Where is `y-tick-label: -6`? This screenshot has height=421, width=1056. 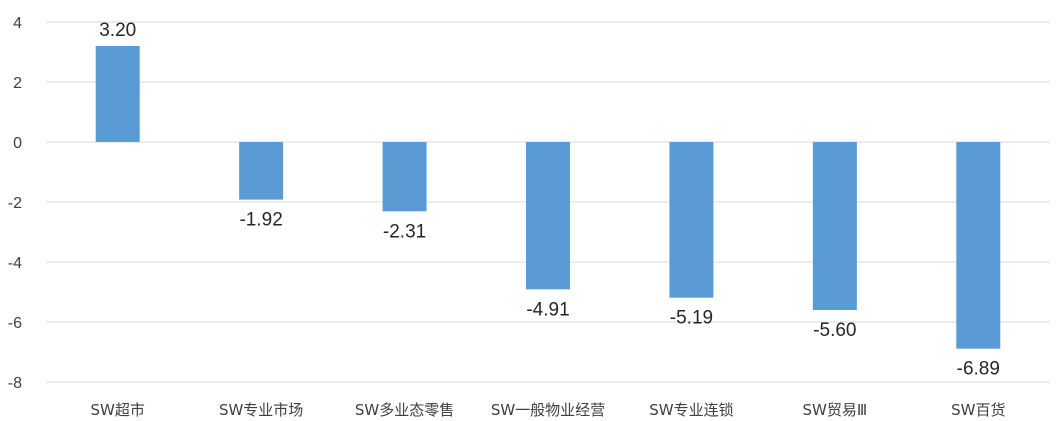 y-tick-label: -6 is located at coordinates (15, 323).